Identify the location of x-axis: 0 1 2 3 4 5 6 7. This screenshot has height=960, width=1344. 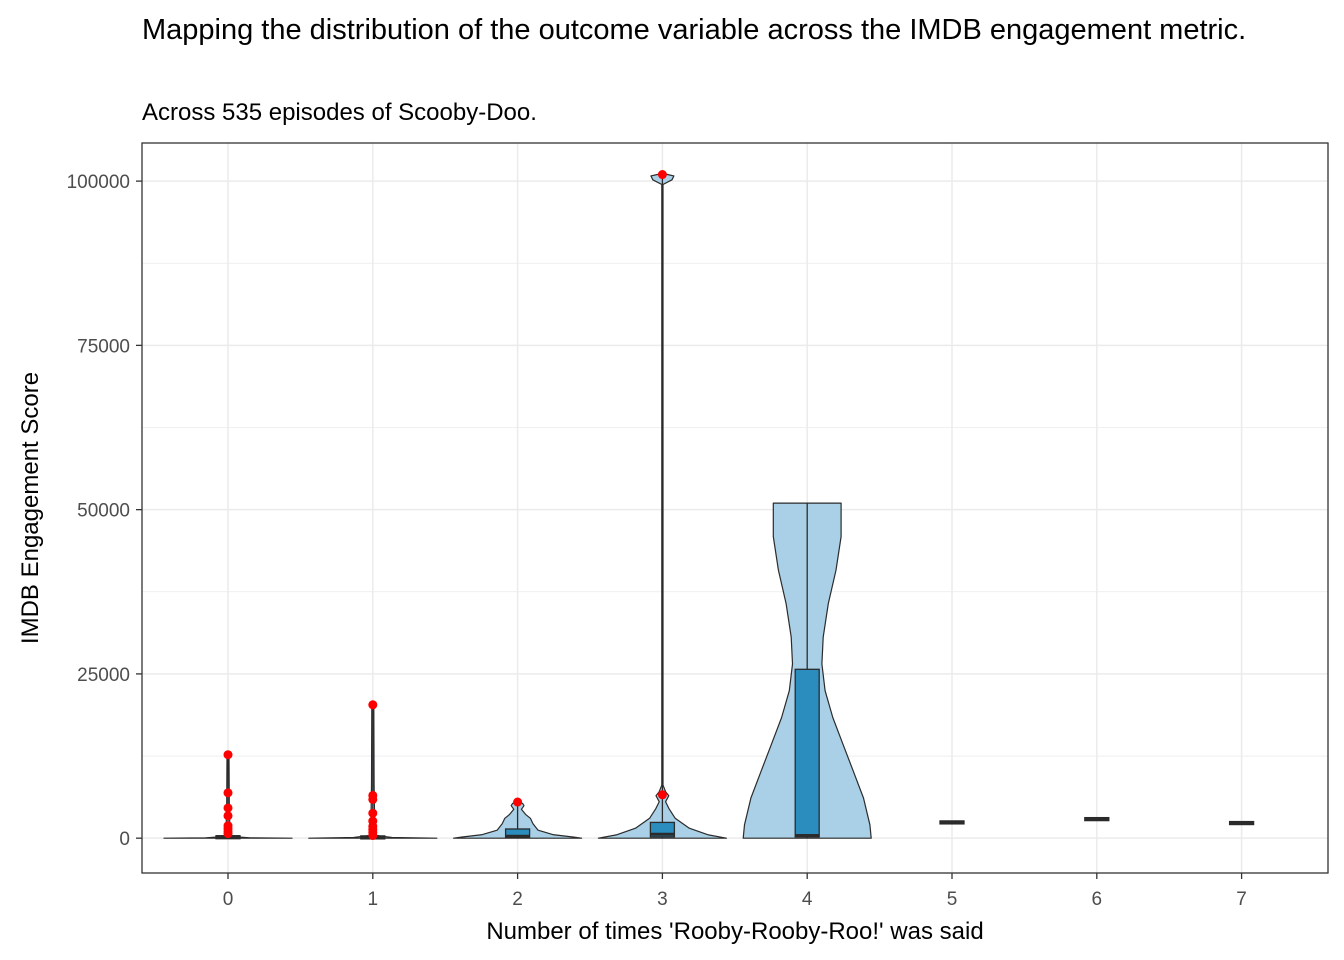
(735, 891).